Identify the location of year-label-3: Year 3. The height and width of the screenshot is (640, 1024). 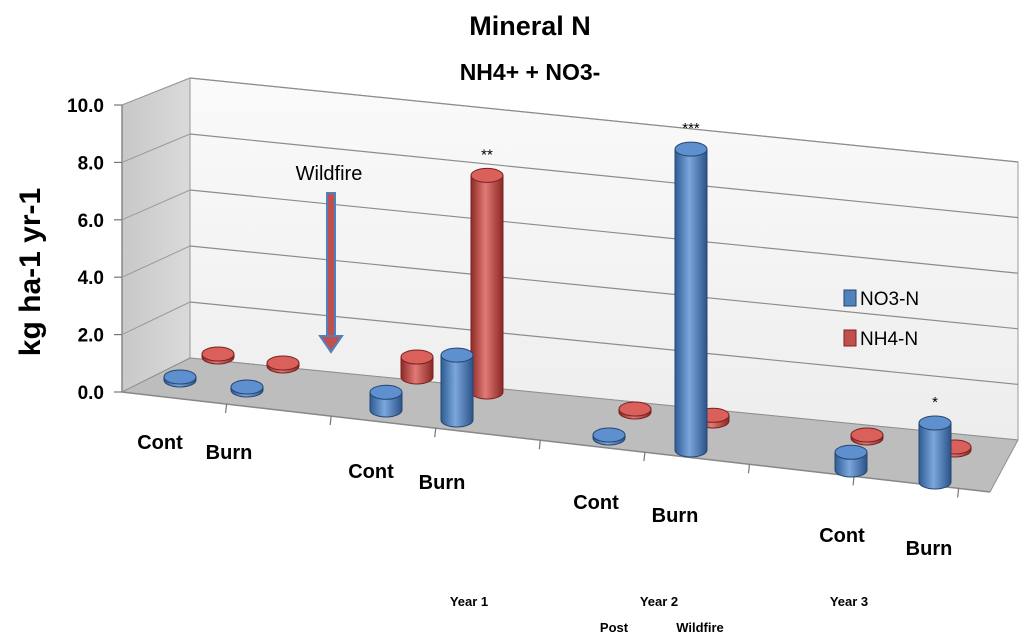
(849, 601).